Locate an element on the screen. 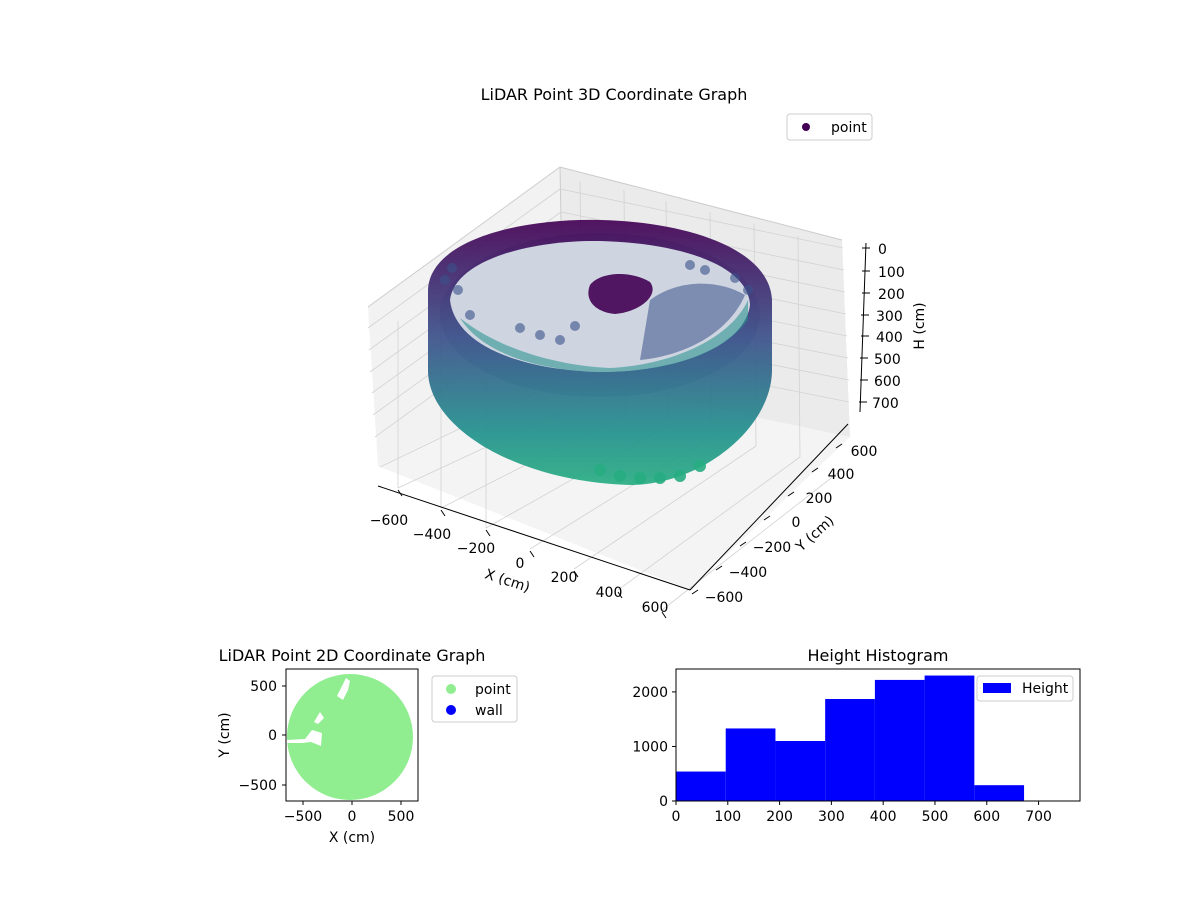 This screenshot has width=1200, height=900. z-axis-line is located at coordinates (863, 327).